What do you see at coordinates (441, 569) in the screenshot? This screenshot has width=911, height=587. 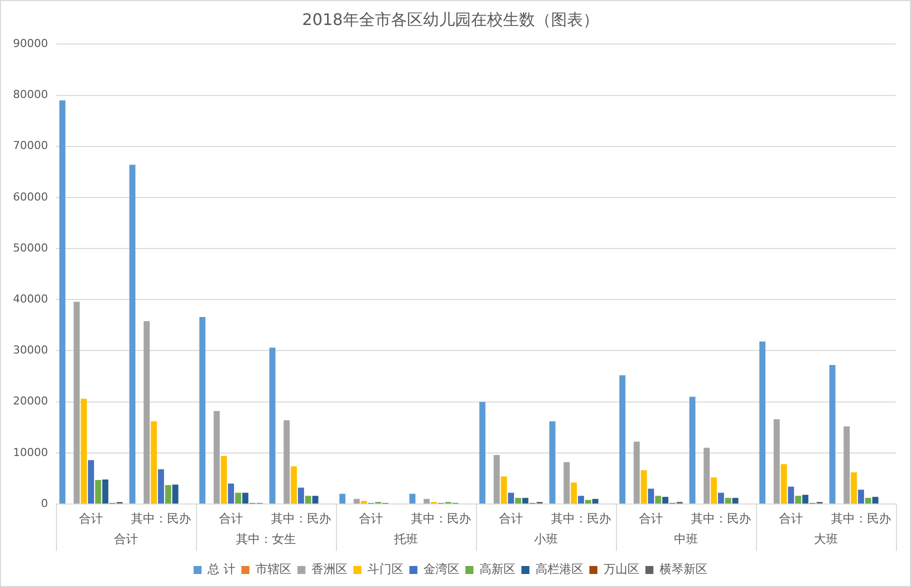 I see `legend-label: 金湾区` at bounding box center [441, 569].